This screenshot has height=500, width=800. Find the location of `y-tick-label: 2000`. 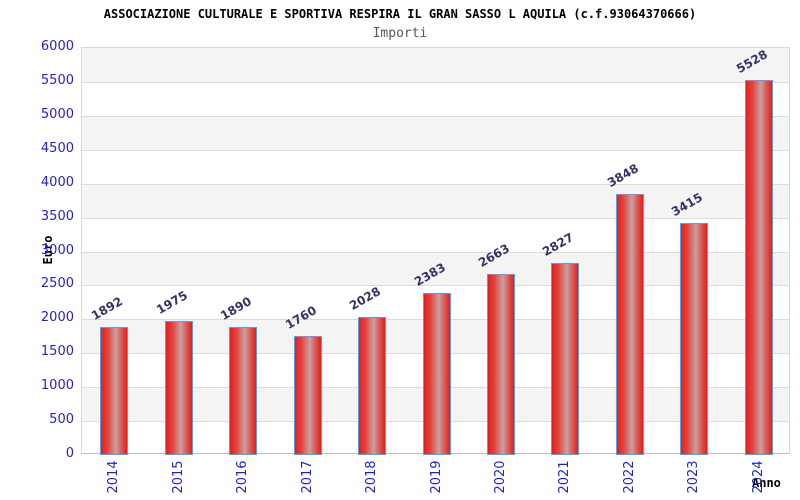

y-tick-label: 2000 is located at coordinates (57, 318).